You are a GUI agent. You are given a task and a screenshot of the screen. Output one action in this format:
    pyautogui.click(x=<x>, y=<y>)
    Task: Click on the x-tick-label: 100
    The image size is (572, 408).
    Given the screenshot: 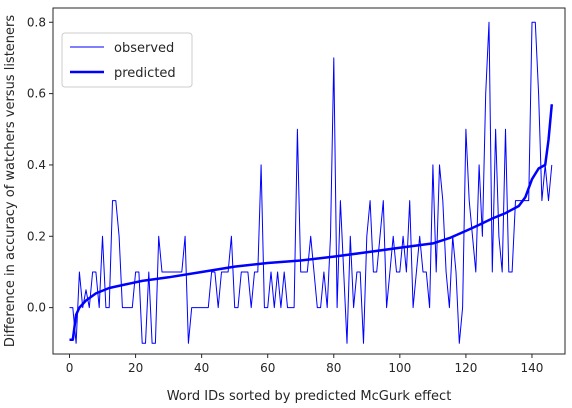 What is the action you would take?
    pyautogui.click(x=399, y=368)
    